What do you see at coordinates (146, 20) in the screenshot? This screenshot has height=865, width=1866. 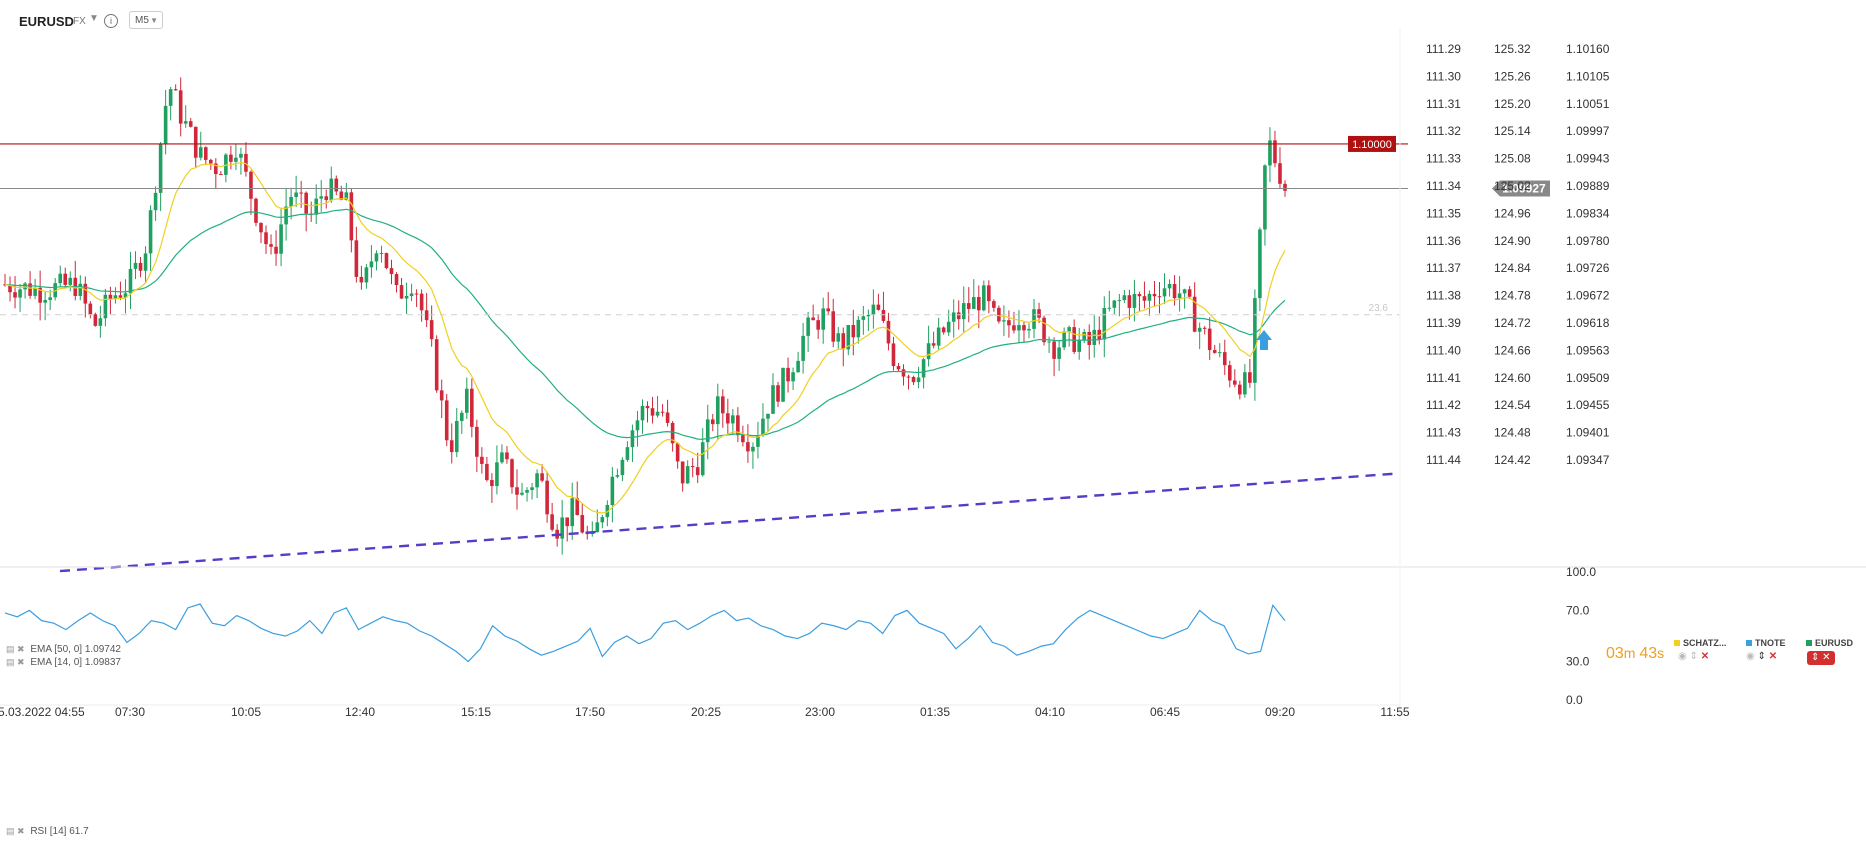 I see `timeframe-select: M5 ▼` at bounding box center [146, 20].